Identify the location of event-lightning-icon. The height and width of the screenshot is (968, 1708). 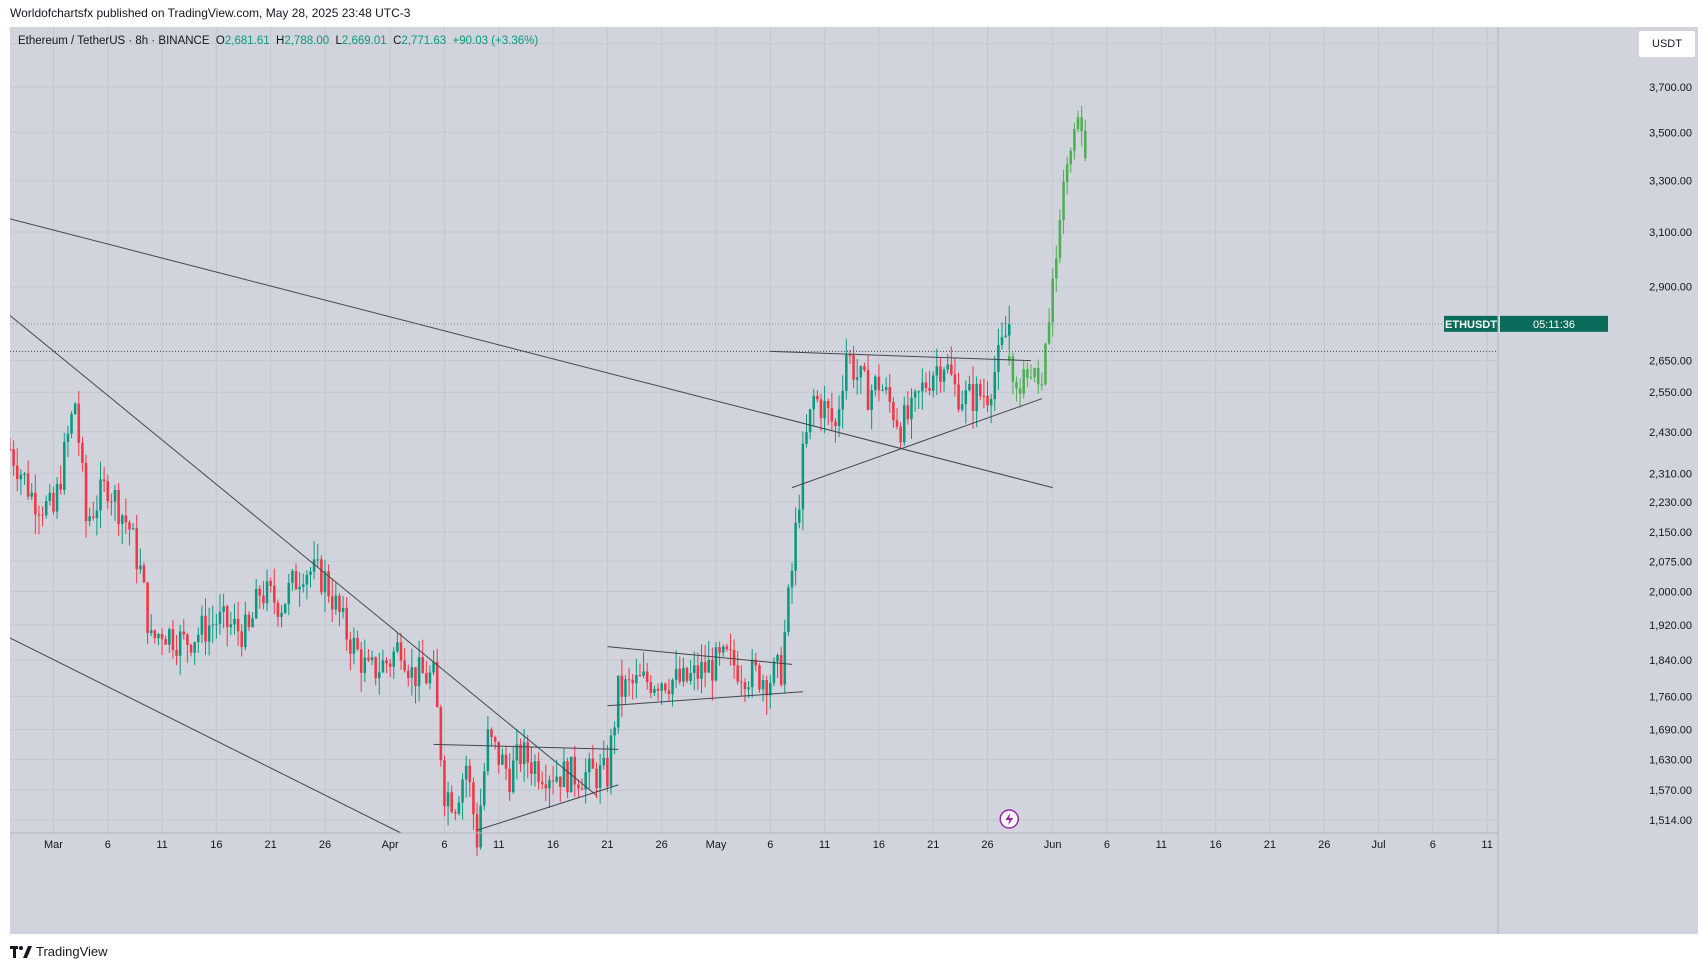
(1009, 819).